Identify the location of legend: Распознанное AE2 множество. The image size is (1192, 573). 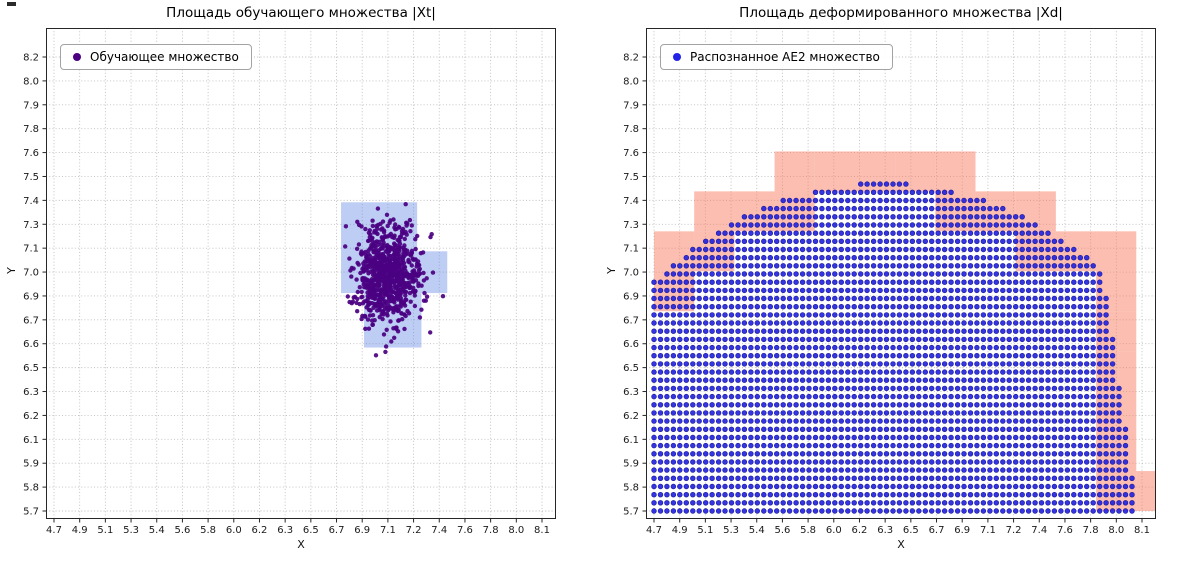
(776, 57).